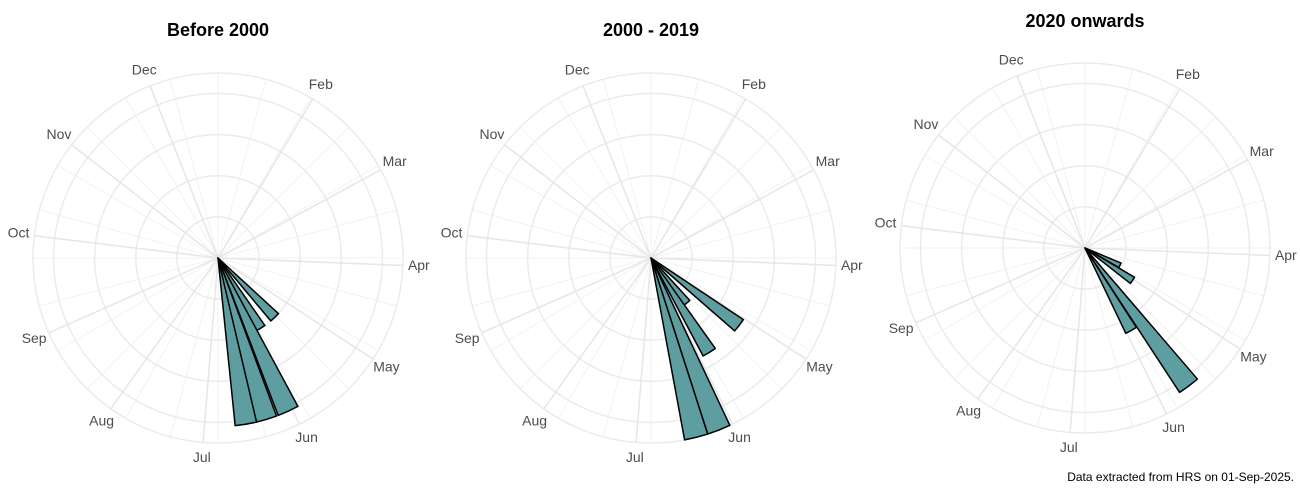  Describe the element at coordinates (218, 30) in the screenshot. I see `panel-title: Before 2000` at that location.